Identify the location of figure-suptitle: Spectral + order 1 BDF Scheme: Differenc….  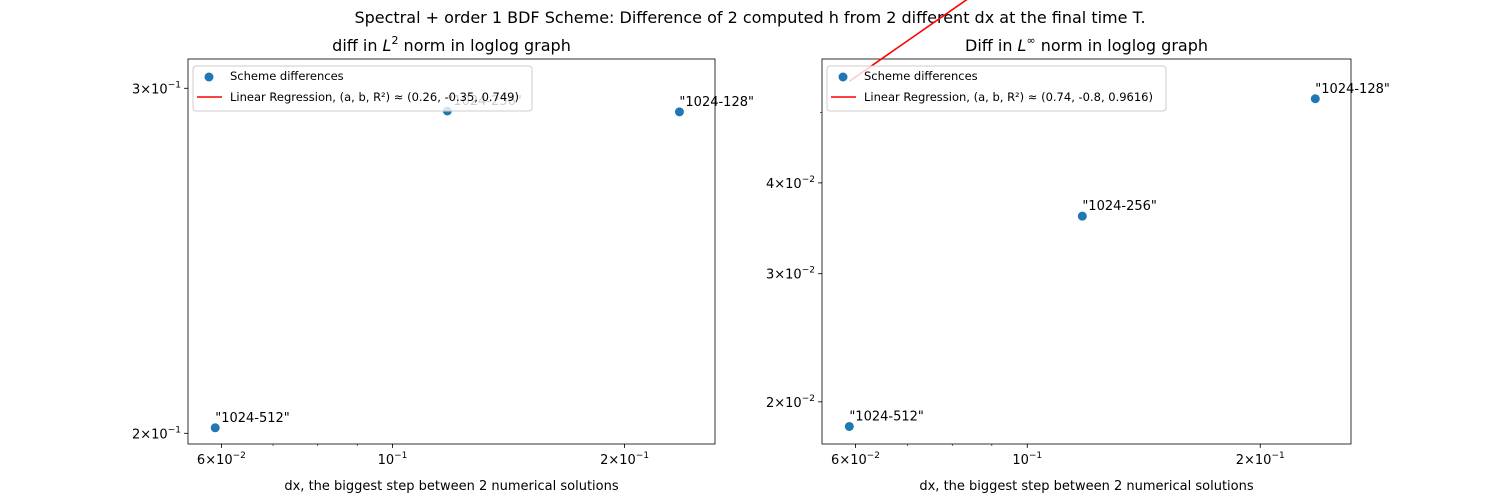
(749, 17).